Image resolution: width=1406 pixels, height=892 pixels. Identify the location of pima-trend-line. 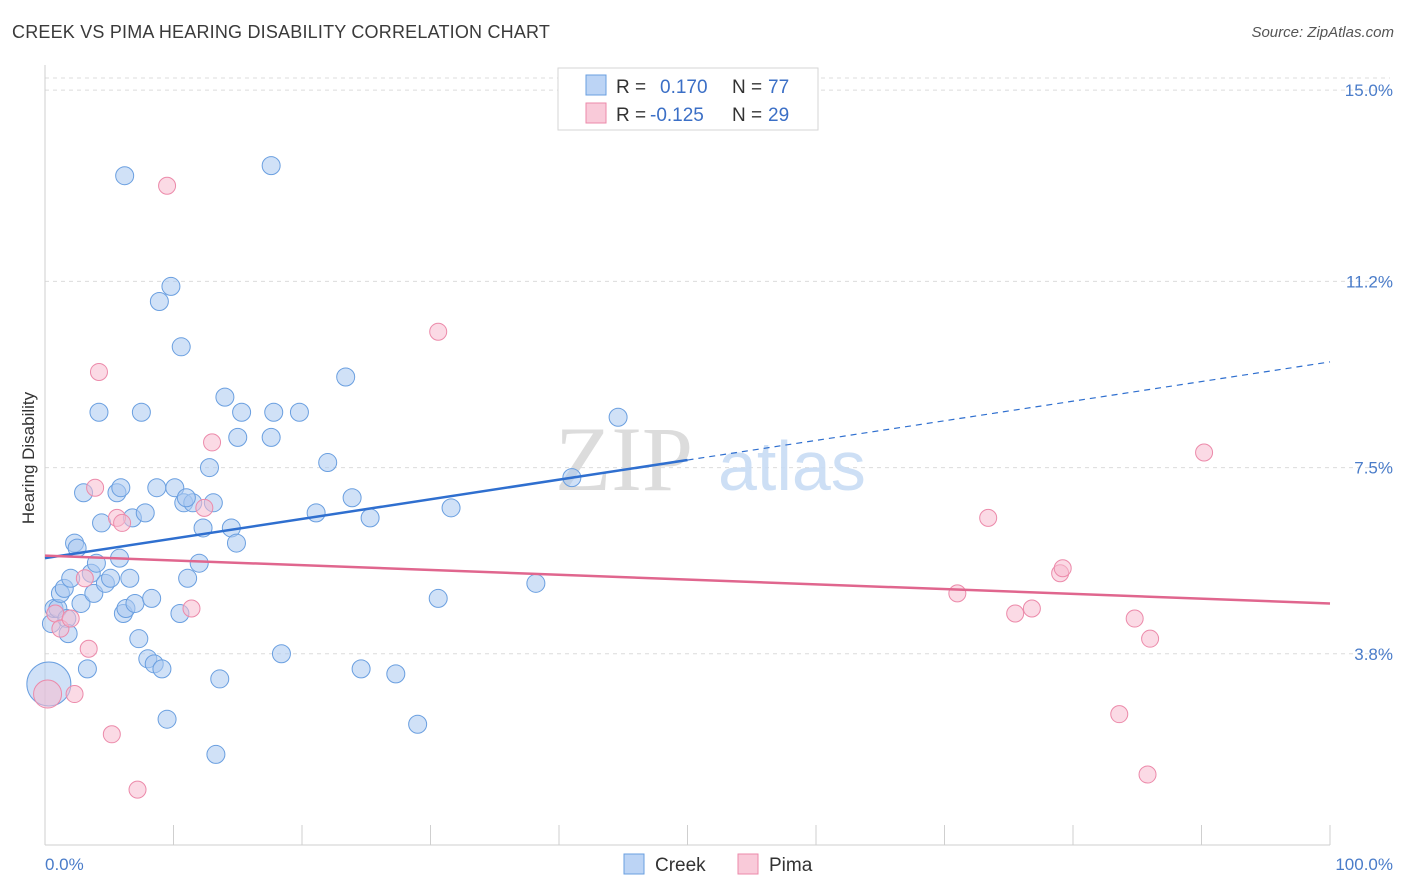
(687, 579).